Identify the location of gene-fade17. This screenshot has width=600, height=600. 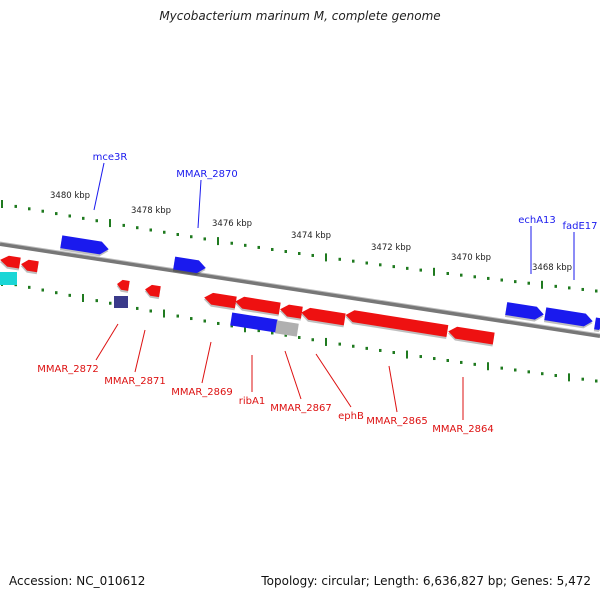
(568, 318).